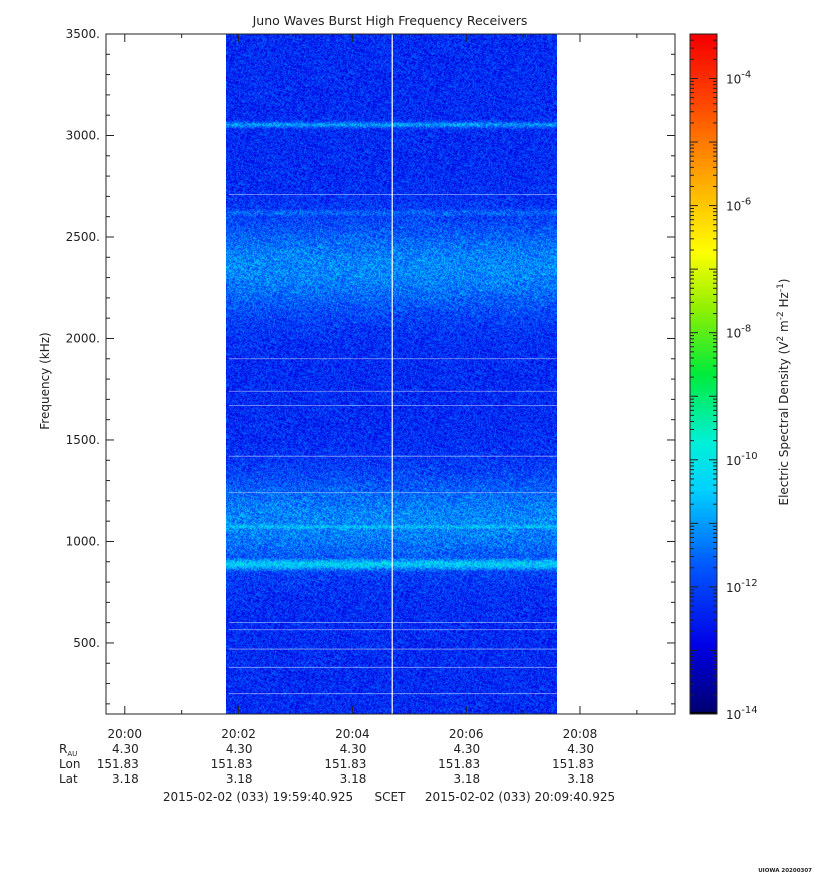  I want to click on x-tick-labels: 20:00 20:02 20:04 20:06 20:08, so click(352, 734).